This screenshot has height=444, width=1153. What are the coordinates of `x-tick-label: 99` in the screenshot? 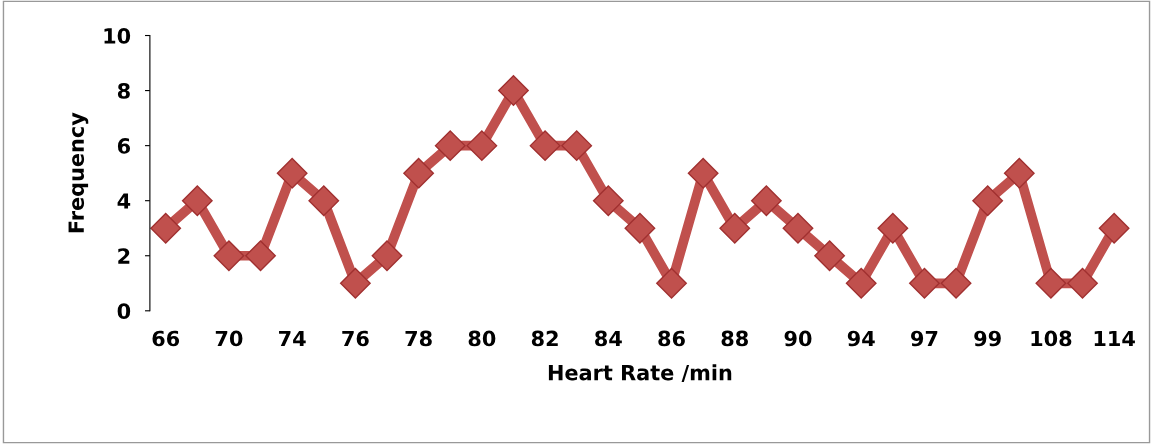 It's located at (987, 338).